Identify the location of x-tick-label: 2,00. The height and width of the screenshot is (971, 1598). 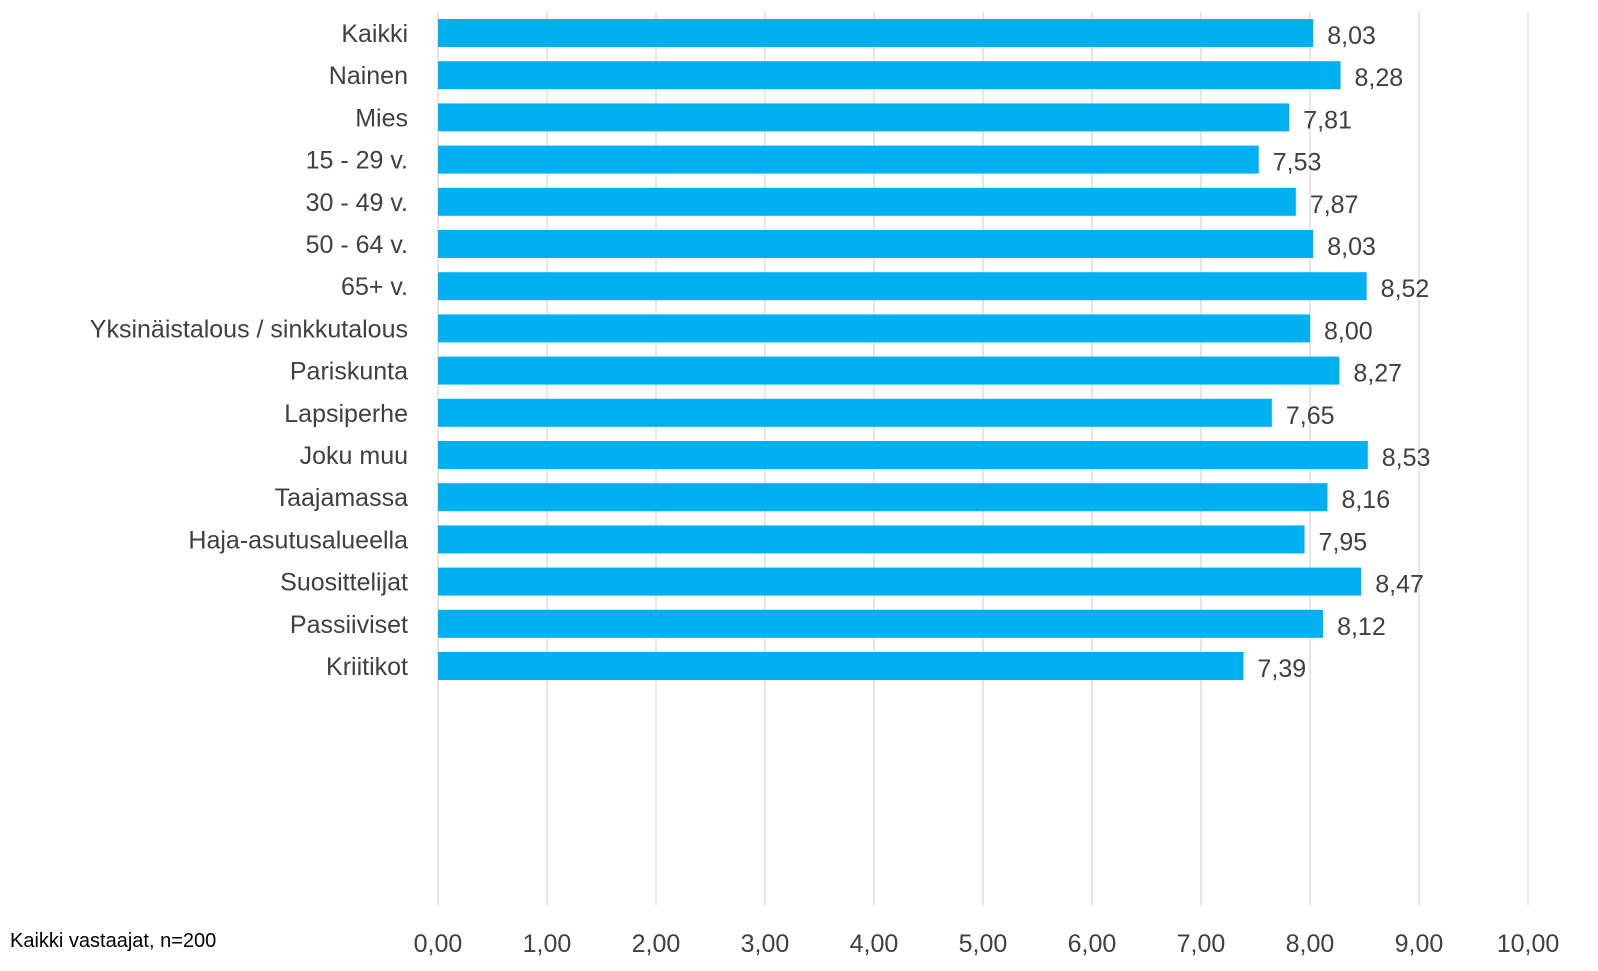
(656, 944).